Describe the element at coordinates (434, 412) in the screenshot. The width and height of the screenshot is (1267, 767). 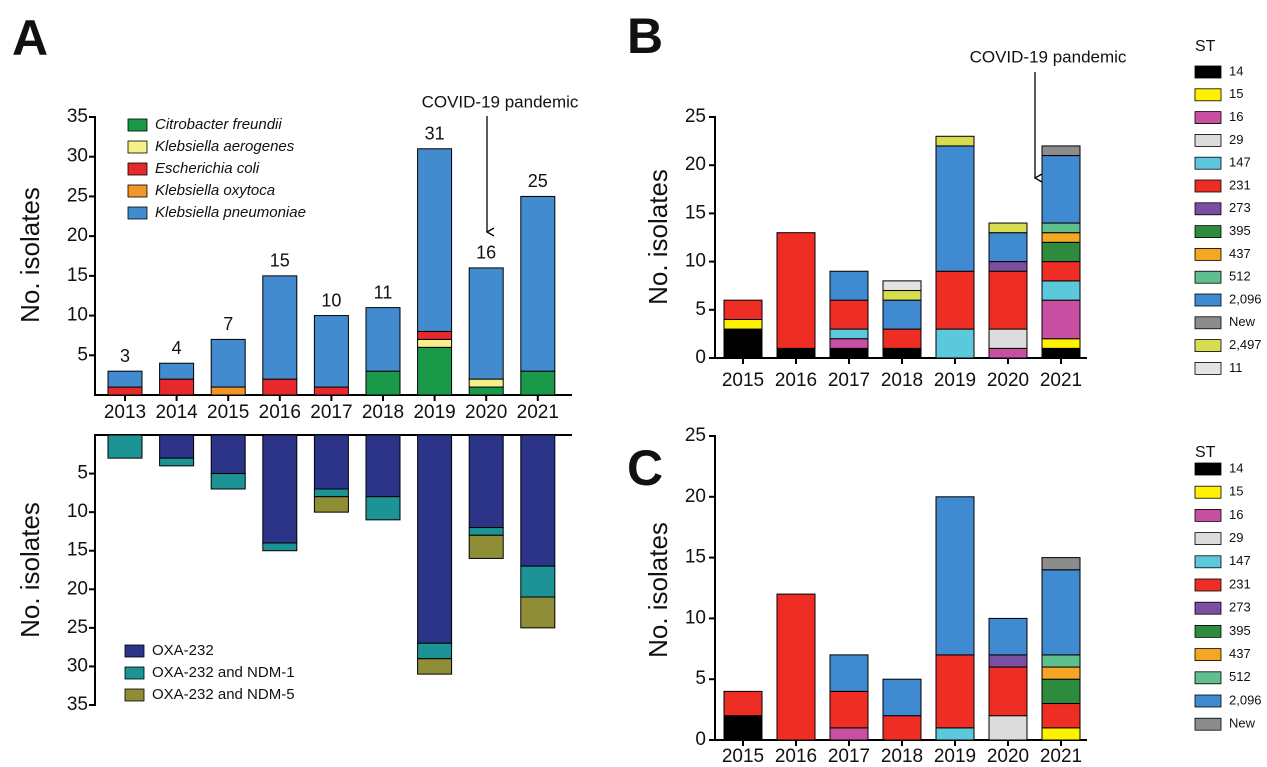
I see `x-tick-label: 2019` at that location.